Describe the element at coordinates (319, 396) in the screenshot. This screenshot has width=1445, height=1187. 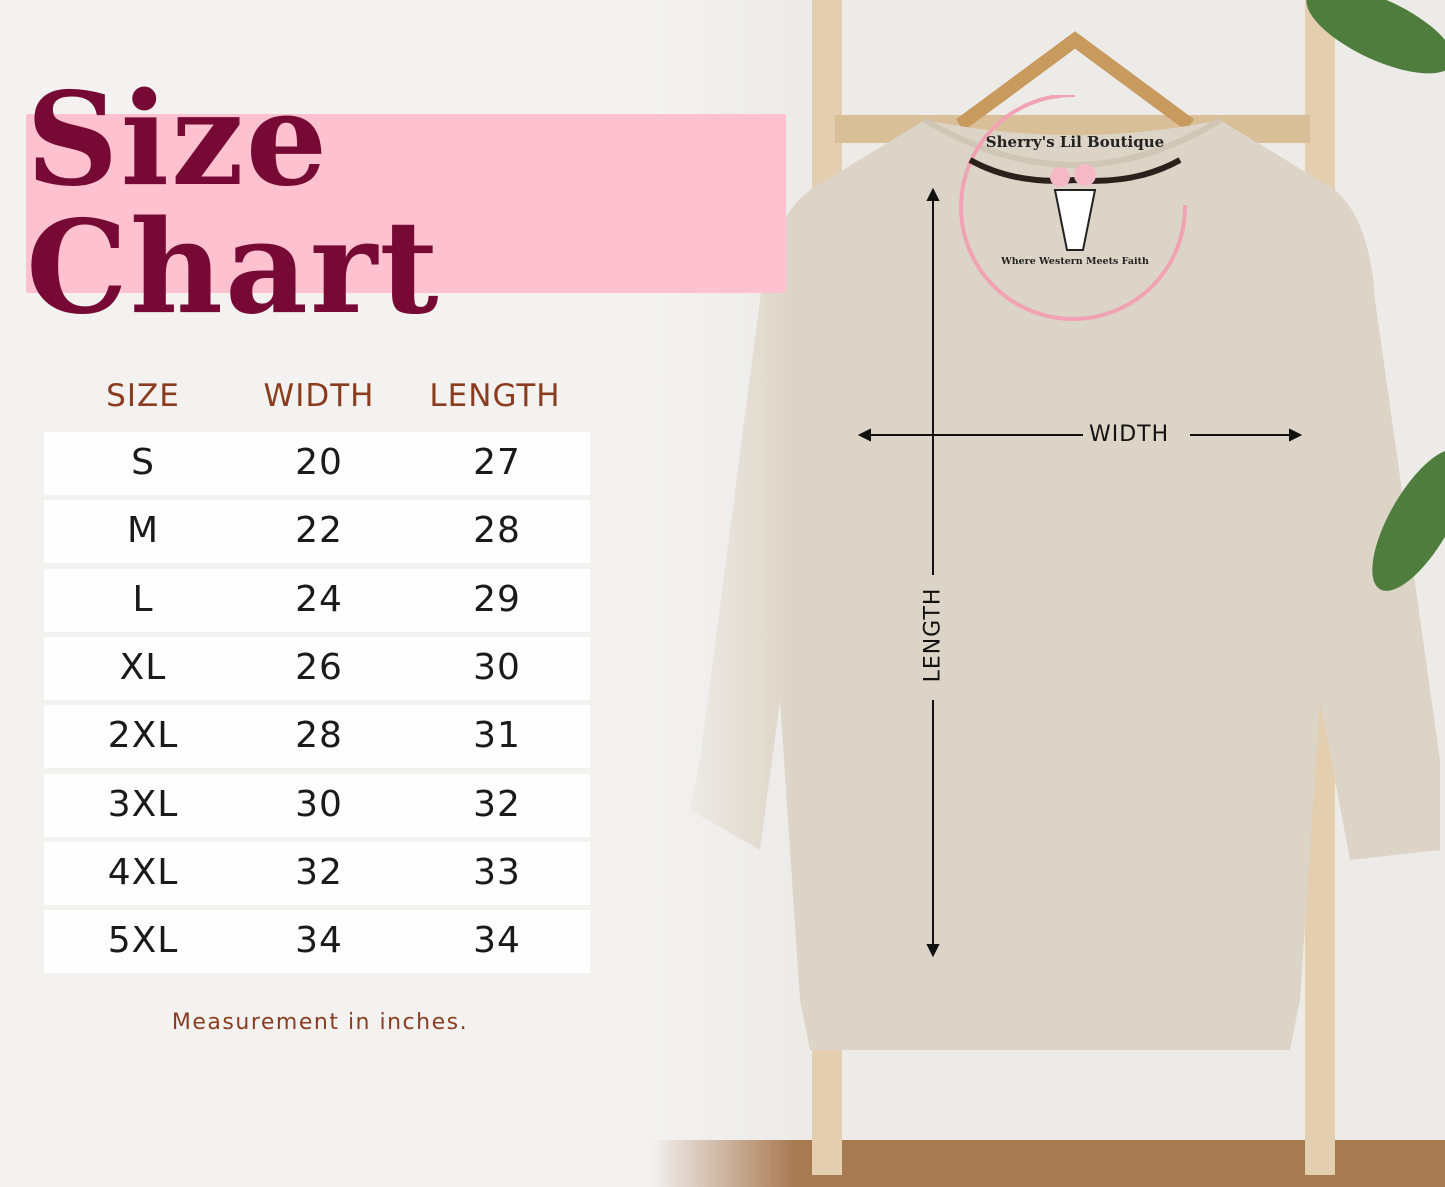
I see `header-width: WIDTH` at that location.